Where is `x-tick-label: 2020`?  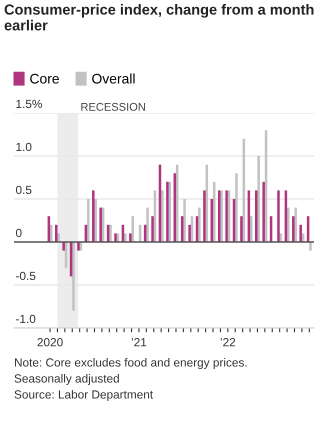
x-tick-label: 2020 is located at coordinates (50, 342).